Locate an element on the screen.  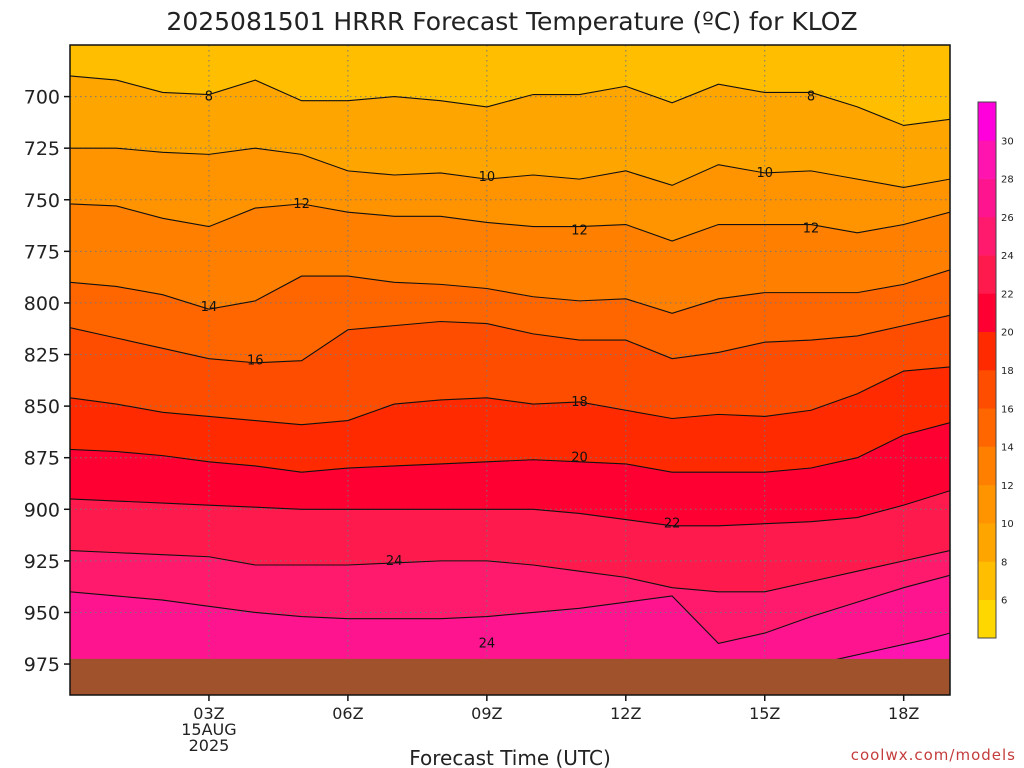
x-axis-label: Forecast Time (UTC) is located at coordinates (510, 757).